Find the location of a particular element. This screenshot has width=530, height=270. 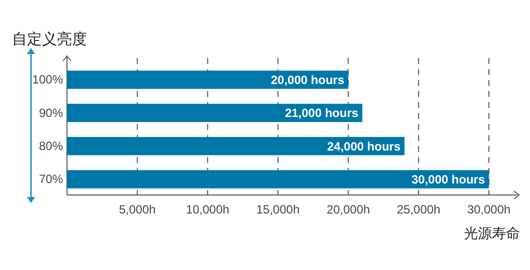

y-tick-label: 100% is located at coordinates (48, 79).